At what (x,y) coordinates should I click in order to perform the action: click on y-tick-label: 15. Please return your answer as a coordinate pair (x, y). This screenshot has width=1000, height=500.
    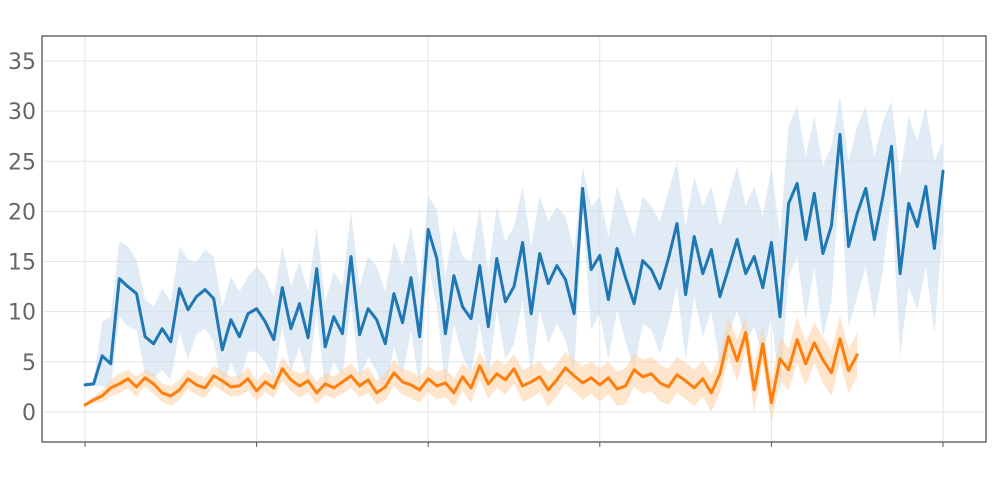
    Looking at the image, I should click on (22, 263).